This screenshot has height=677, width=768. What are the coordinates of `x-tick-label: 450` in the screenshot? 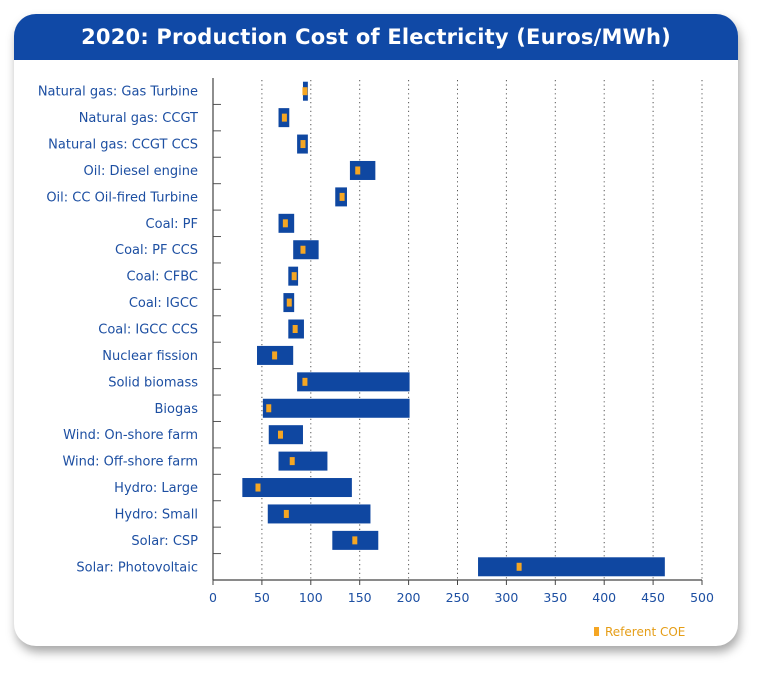 It's located at (653, 597).